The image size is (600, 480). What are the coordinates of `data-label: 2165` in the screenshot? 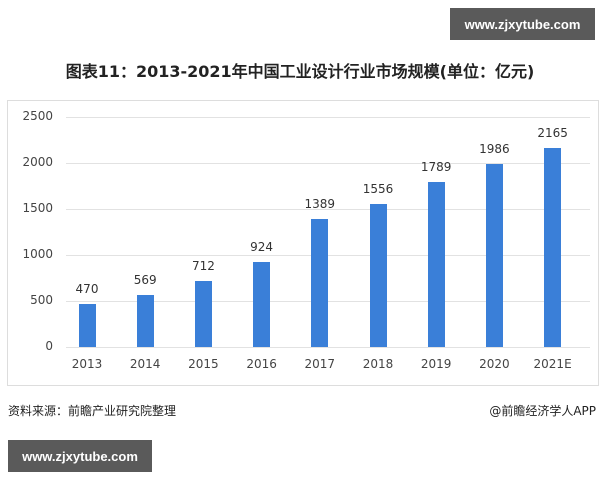 It's located at (552, 132).